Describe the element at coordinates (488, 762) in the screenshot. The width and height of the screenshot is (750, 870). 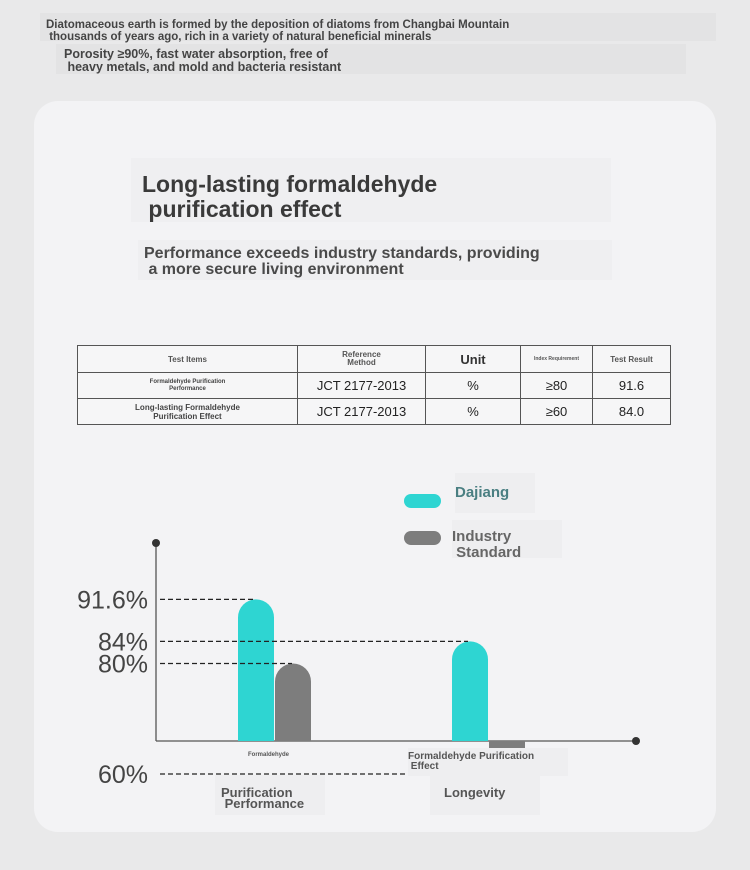
I see `x-category-label: Formaldehyde Purification Effect` at that location.